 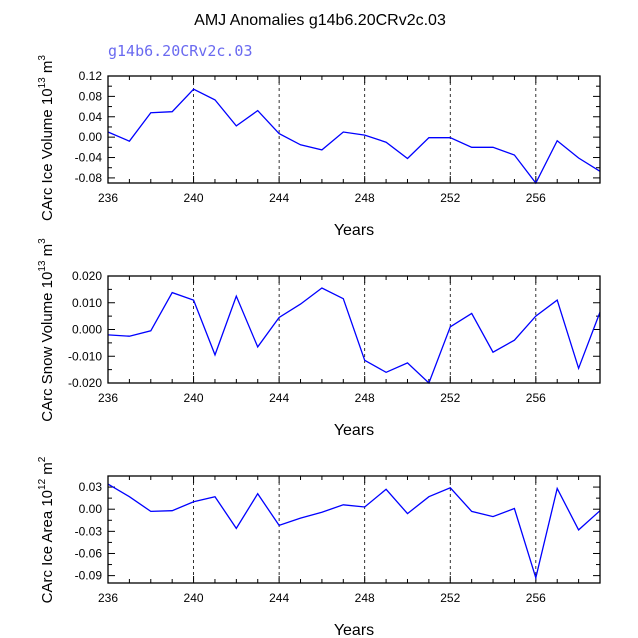 What do you see at coordinates (91, 487) in the screenshot?
I see `y-tick-label: 0.03` at bounding box center [91, 487].